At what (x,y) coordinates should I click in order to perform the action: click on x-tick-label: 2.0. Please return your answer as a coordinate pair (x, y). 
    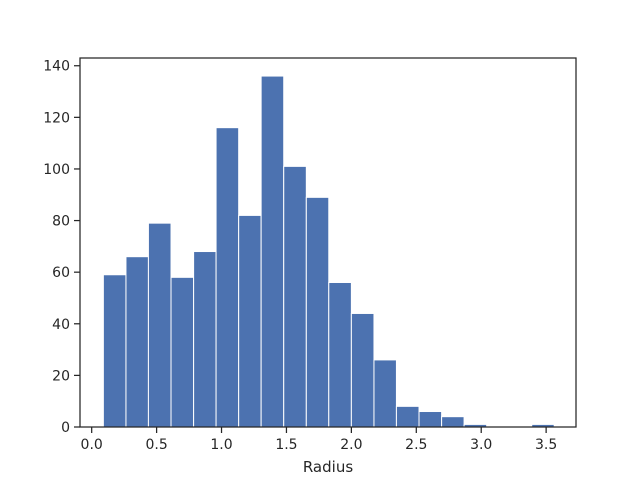
    Looking at the image, I should click on (351, 445).